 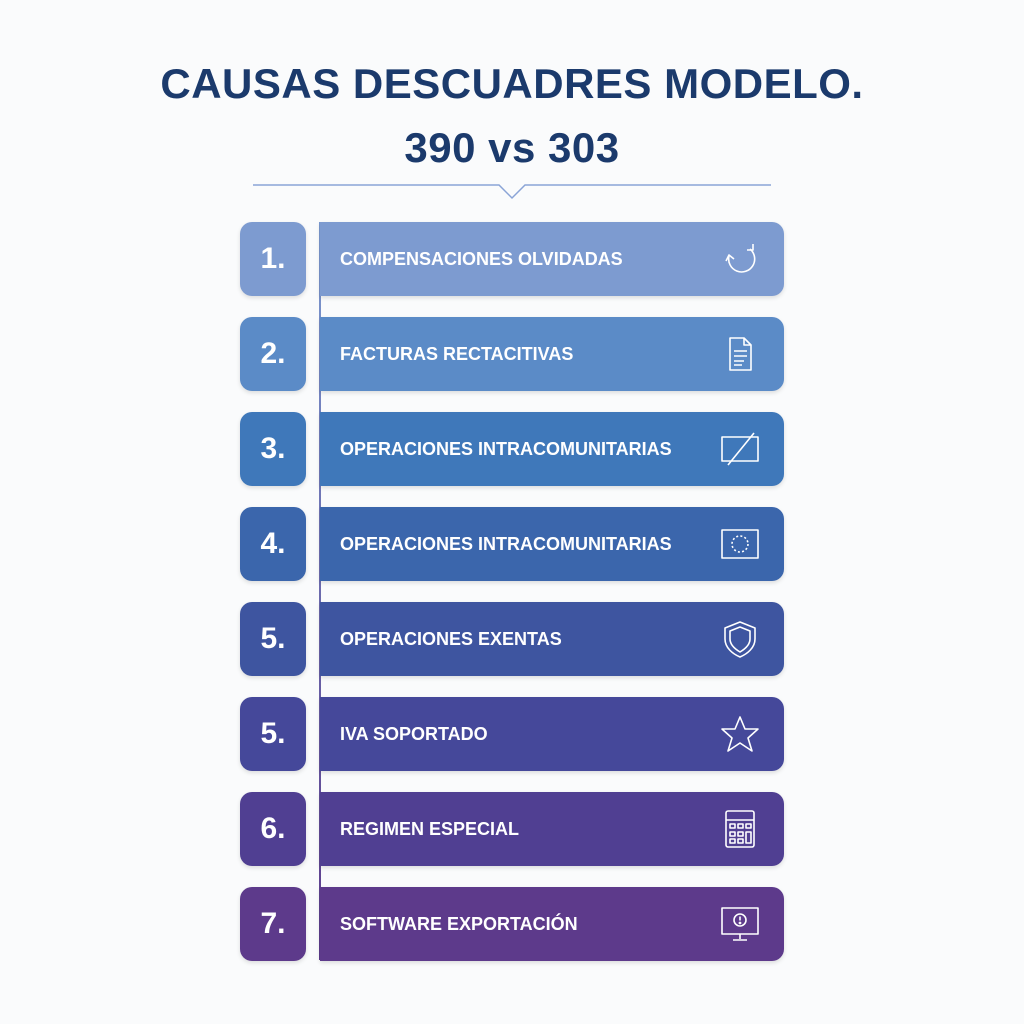 I want to click on item-bar: SOFTWARE EXPORTACIÓN, so click(x=552, y=924).